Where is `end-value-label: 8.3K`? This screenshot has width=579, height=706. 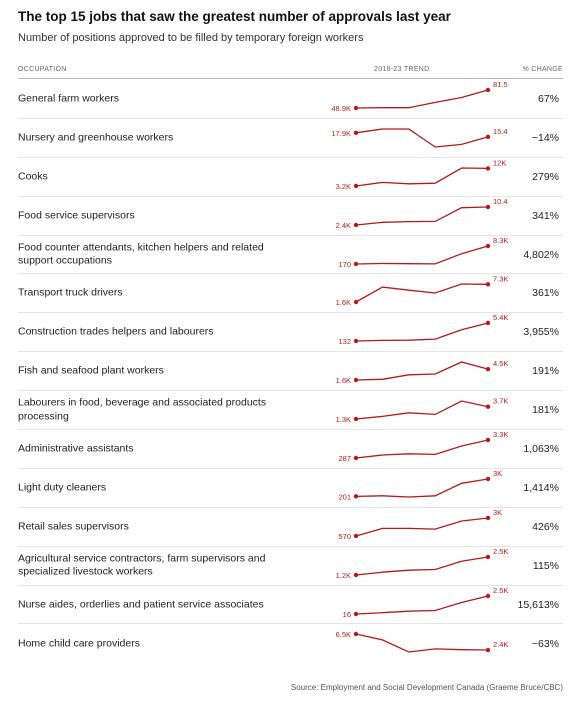
end-value-label: 8.3K is located at coordinates (500, 240).